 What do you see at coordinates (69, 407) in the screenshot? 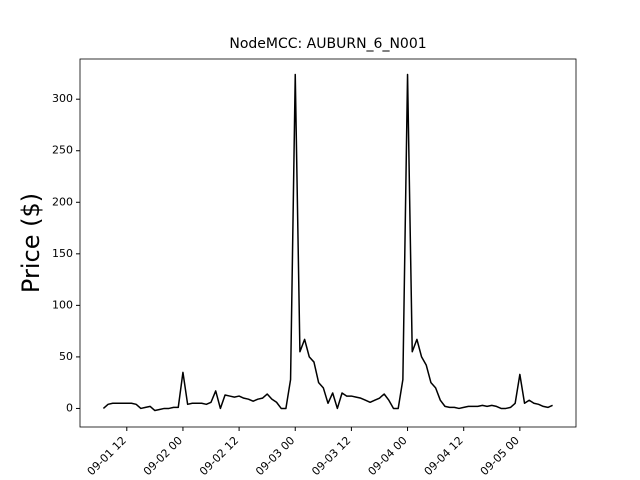
I see `y-tick-label: 0` at bounding box center [69, 407].